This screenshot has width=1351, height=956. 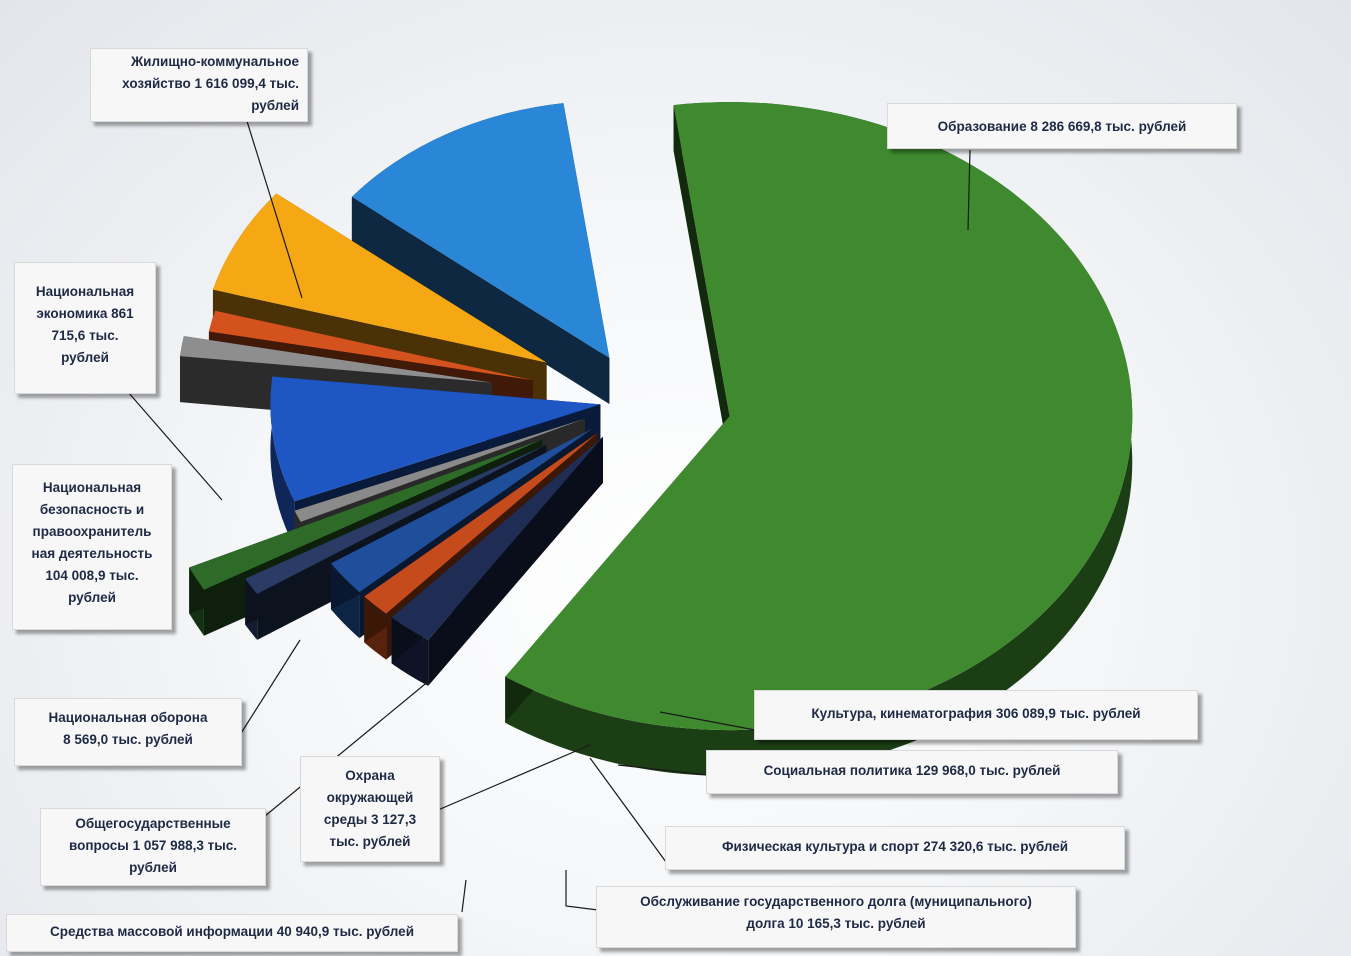 I want to click on label-zhkh-line1: Жилищно-коммунальное, so click(x=214, y=61).